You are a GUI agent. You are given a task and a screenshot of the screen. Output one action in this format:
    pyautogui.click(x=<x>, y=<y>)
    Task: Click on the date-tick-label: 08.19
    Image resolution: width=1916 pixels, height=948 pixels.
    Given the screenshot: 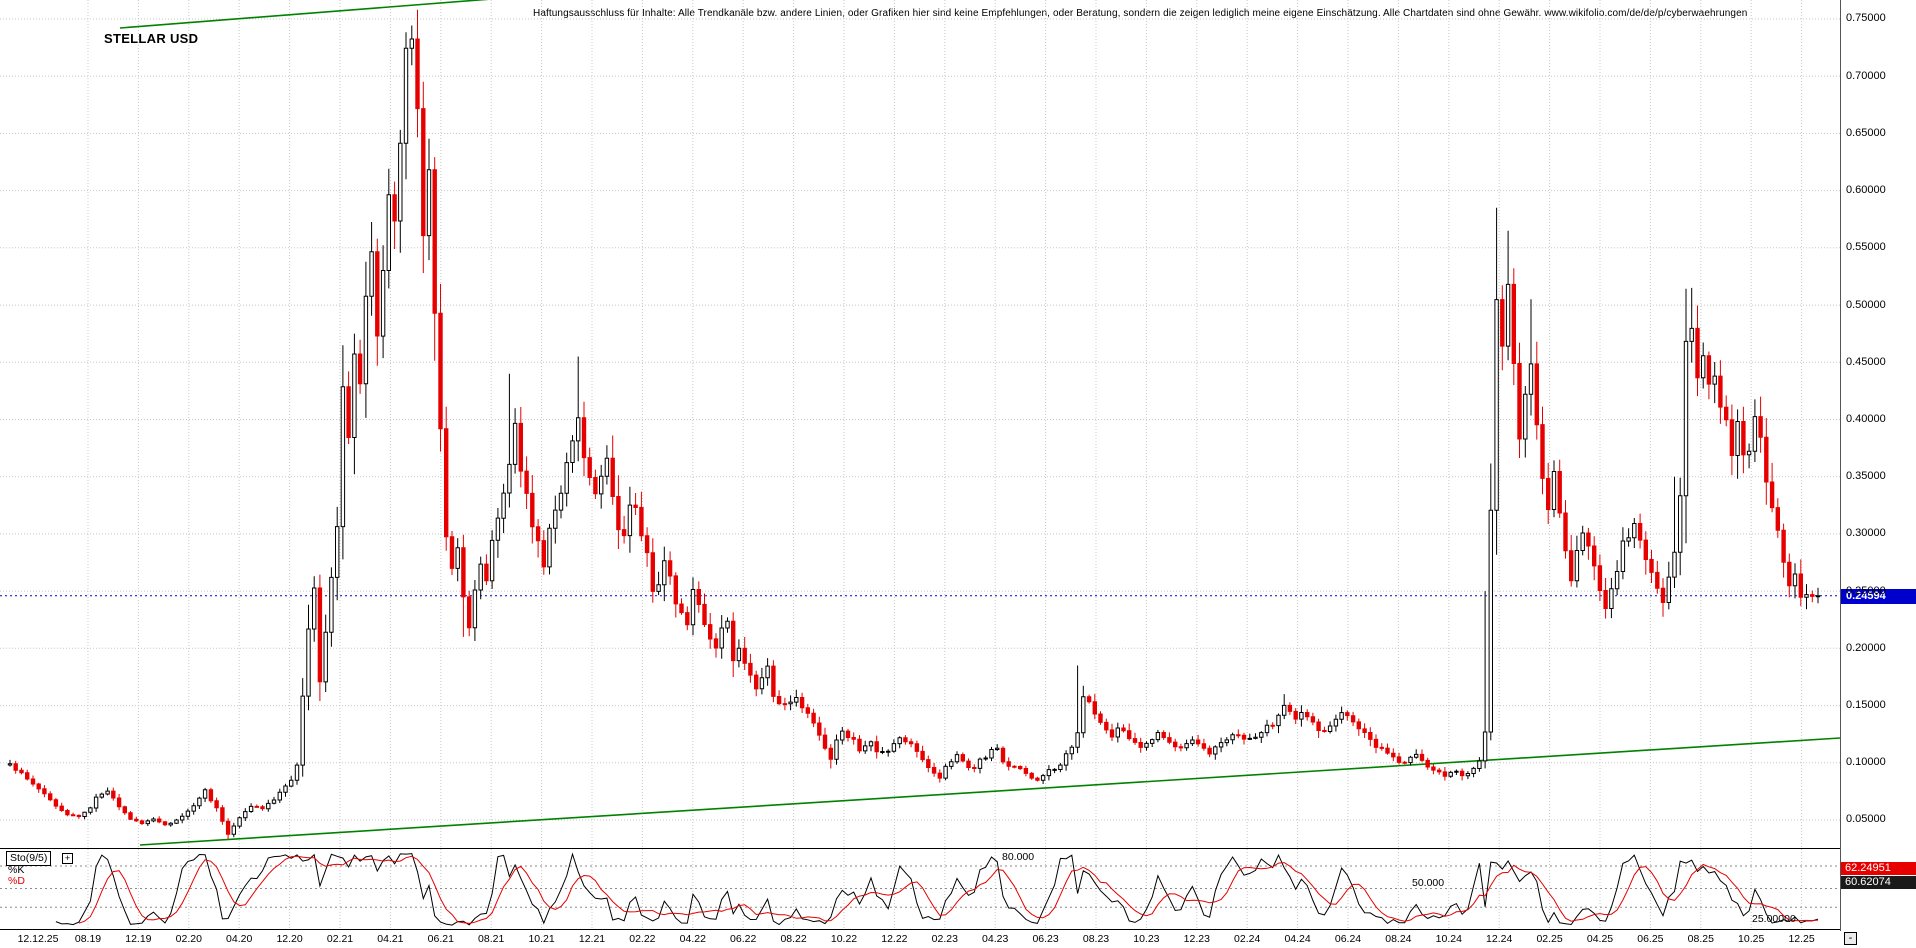 What is the action you would take?
    pyautogui.click(x=88, y=939)
    